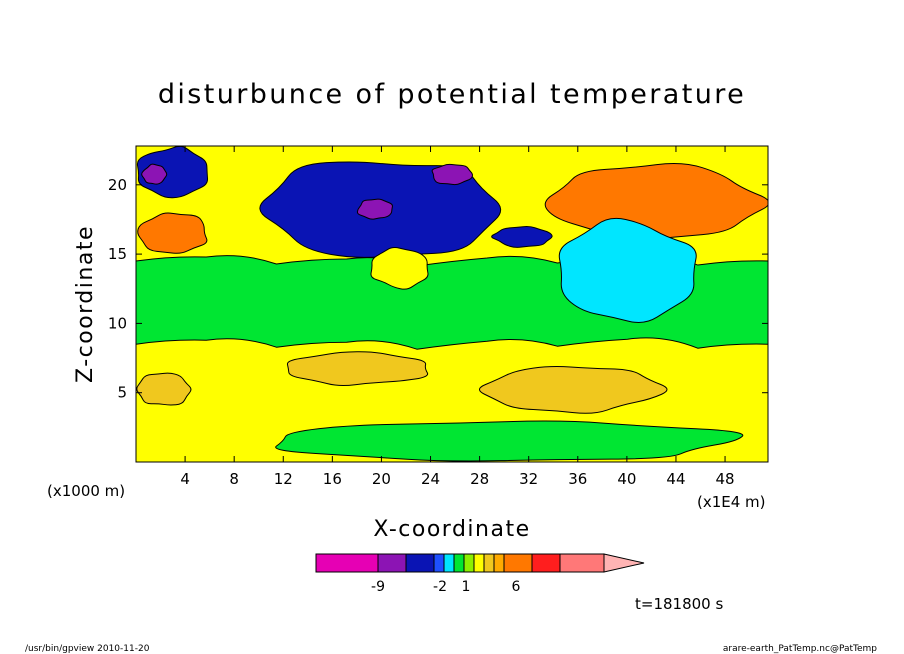 The image size is (904, 654). Describe the element at coordinates (154, 174) in the screenshot. I see `region-purple-core-topleft` at that location.